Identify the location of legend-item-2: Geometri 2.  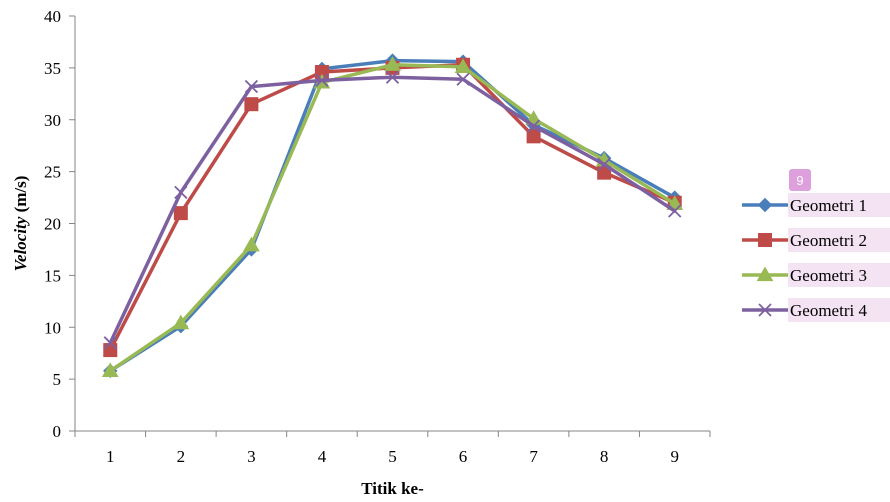
(816, 240).